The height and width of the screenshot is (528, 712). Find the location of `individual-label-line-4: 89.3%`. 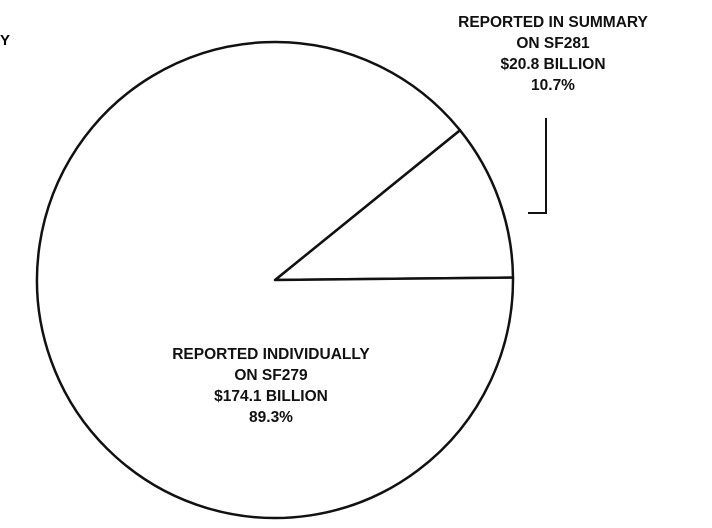

individual-label-line-4: 89.3% is located at coordinates (271, 417).